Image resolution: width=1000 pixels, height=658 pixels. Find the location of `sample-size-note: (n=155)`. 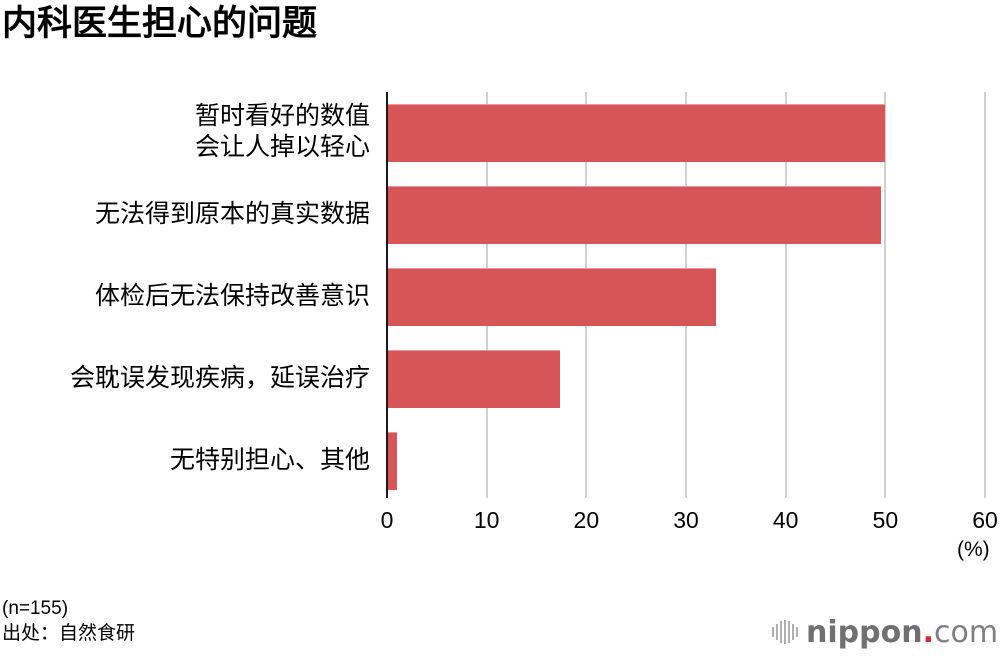

sample-size-note: (n=155) is located at coordinates (35, 608).